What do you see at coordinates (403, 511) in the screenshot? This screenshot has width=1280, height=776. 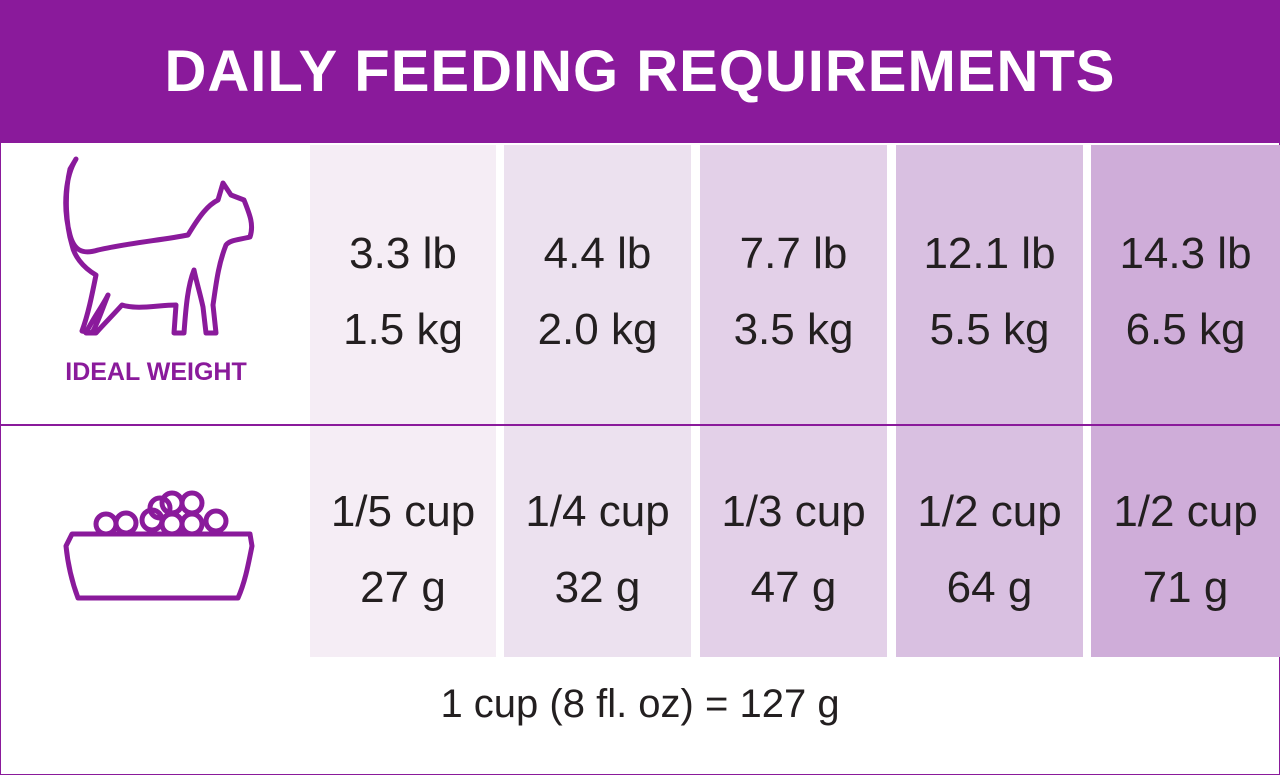 I see `portion-cups: 1/5 cup` at bounding box center [403, 511].